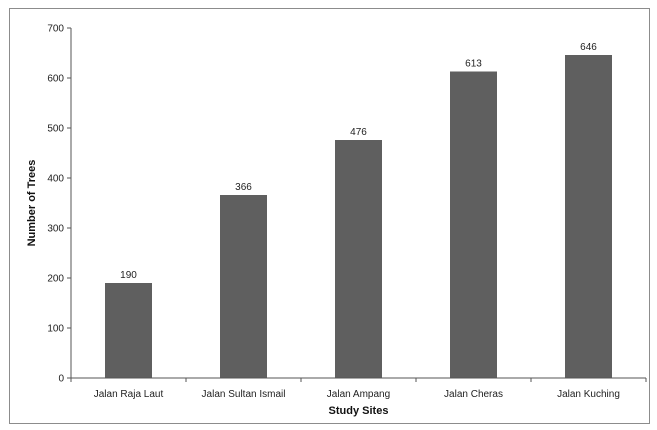 The width and height of the screenshot is (657, 430). I want to click on y-axis-title: Number of Trees, so click(32, 203).